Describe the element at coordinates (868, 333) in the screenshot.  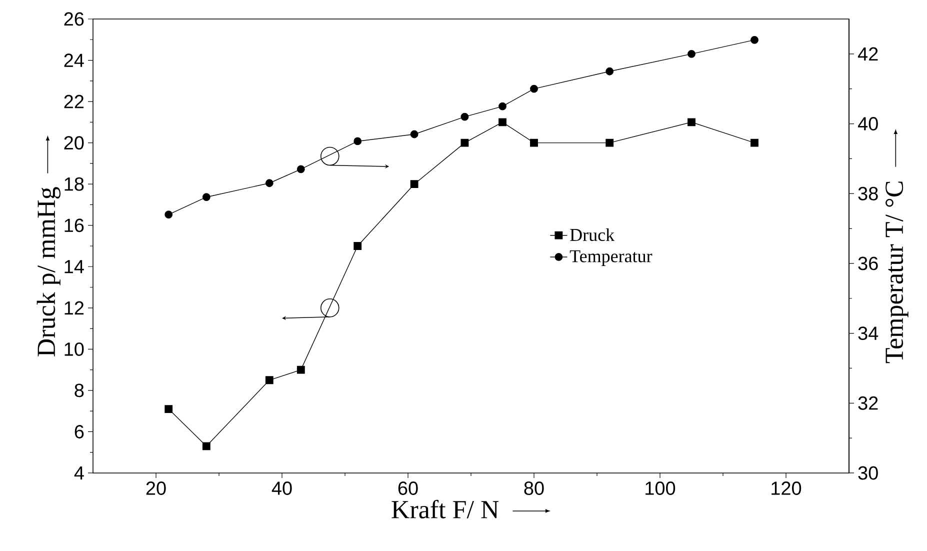
I see `y2-tick-label: 34` at that location.